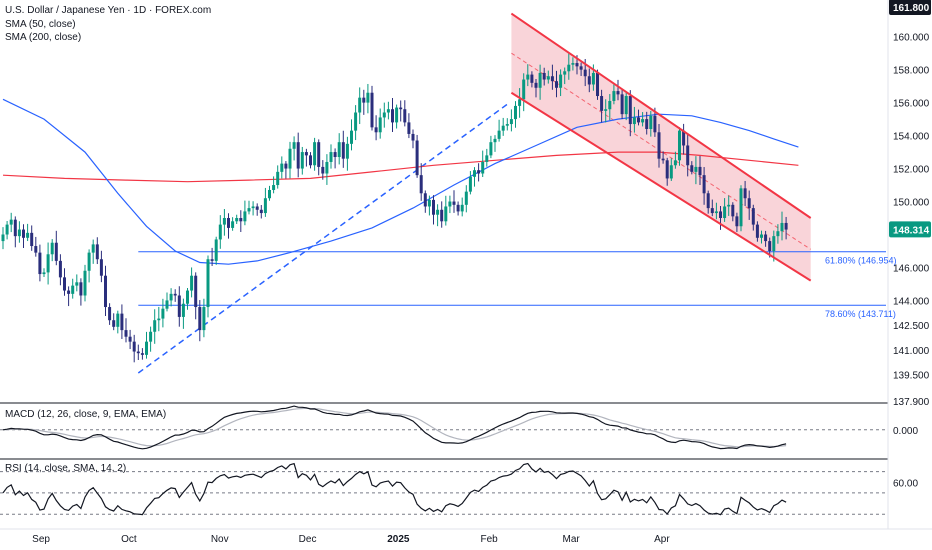  I want to click on macd-signal-line, so click(394, 427).